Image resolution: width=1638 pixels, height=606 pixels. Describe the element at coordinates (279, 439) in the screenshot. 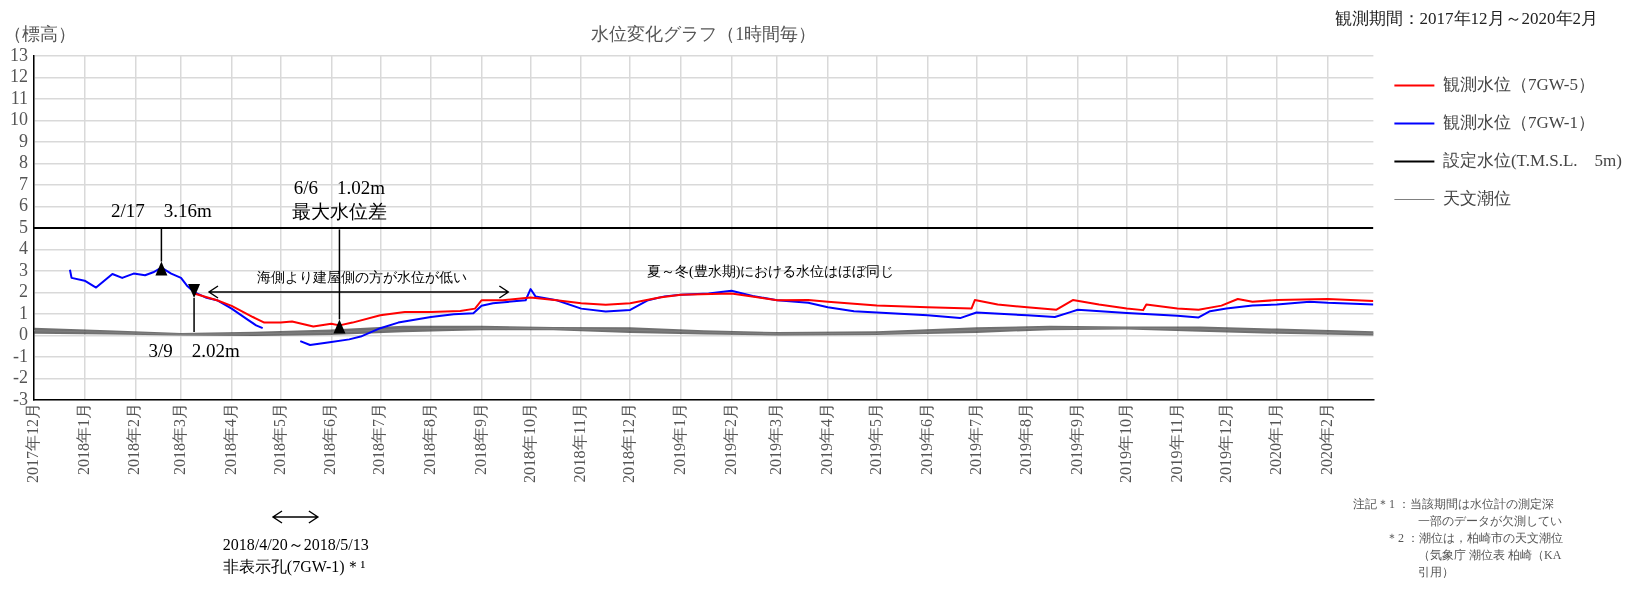

I see `x-tick-label: 2018年5月` at that location.